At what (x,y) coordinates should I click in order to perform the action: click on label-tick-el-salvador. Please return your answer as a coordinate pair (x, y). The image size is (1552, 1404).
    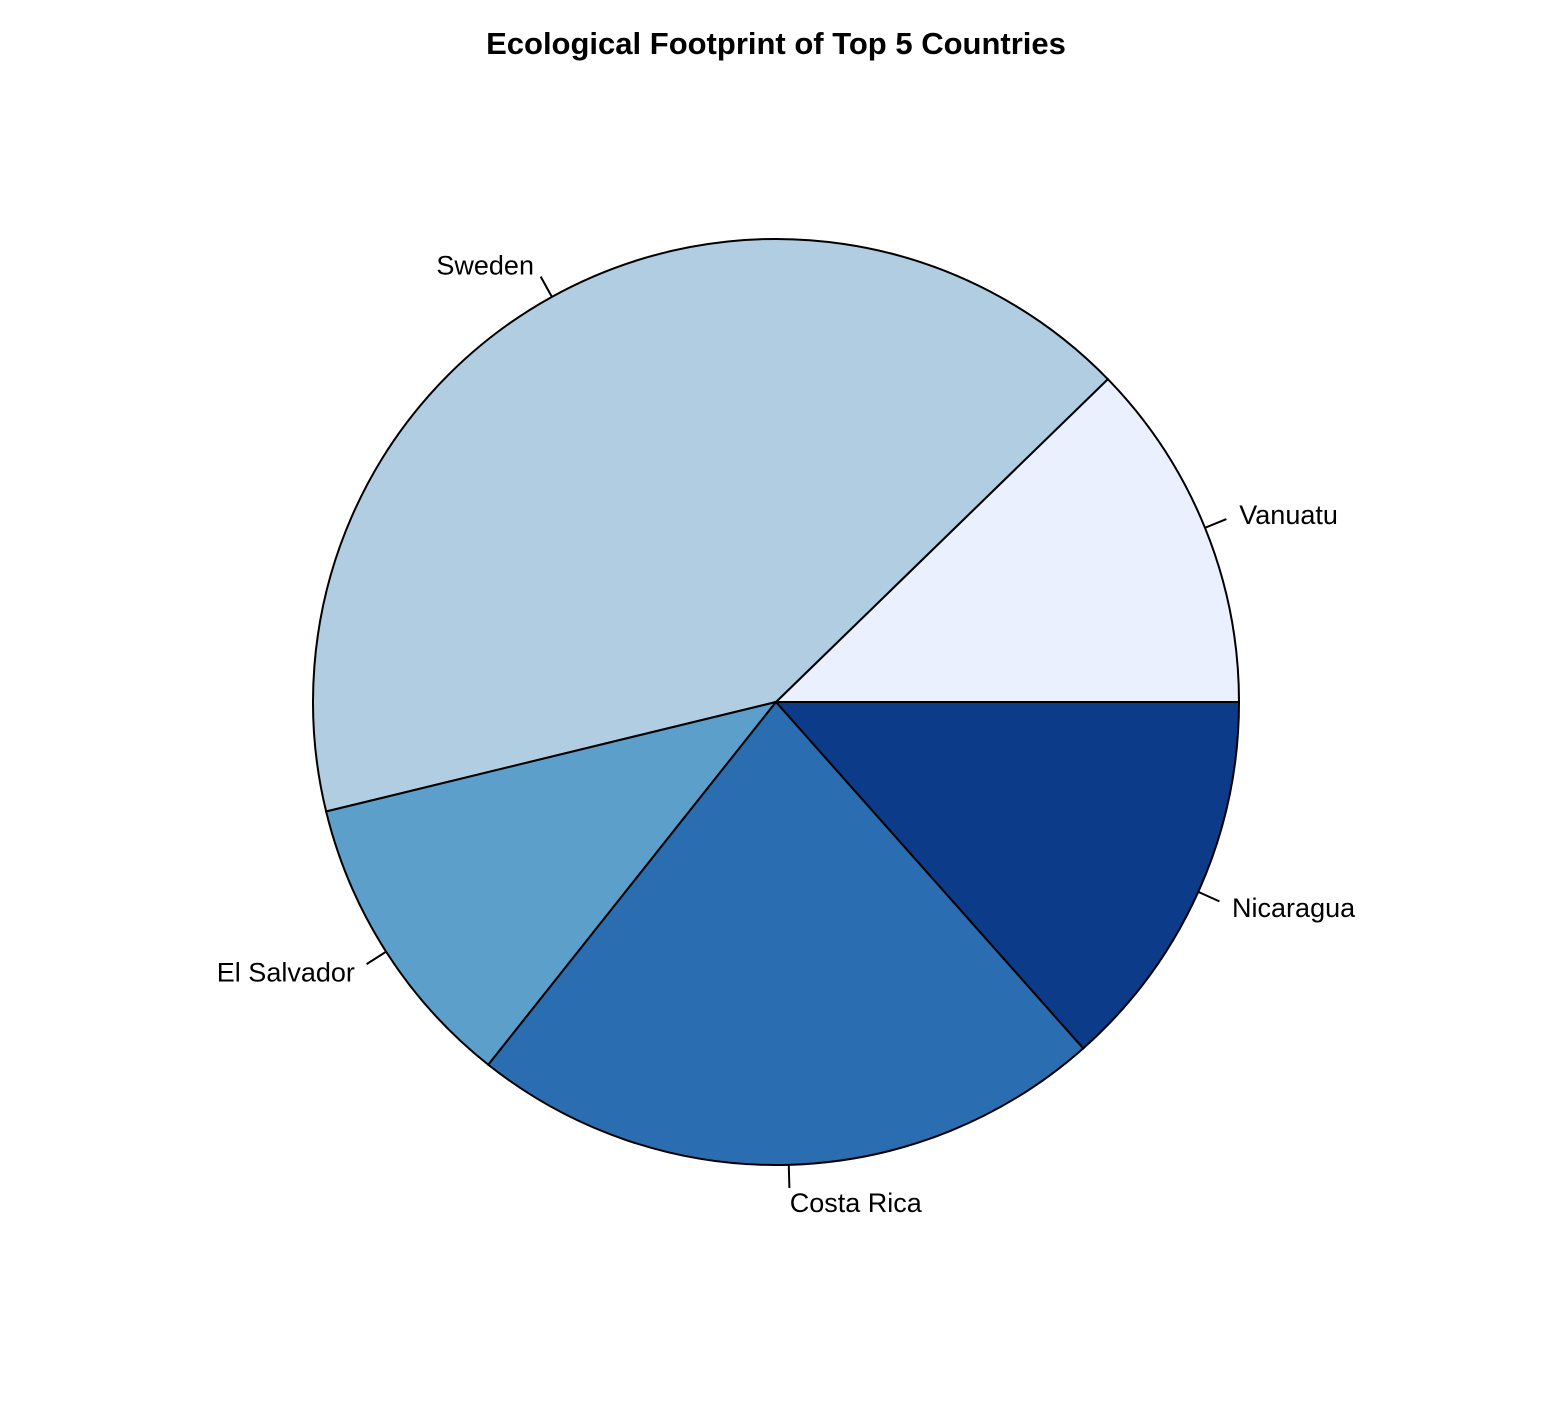
    Looking at the image, I should click on (376, 957).